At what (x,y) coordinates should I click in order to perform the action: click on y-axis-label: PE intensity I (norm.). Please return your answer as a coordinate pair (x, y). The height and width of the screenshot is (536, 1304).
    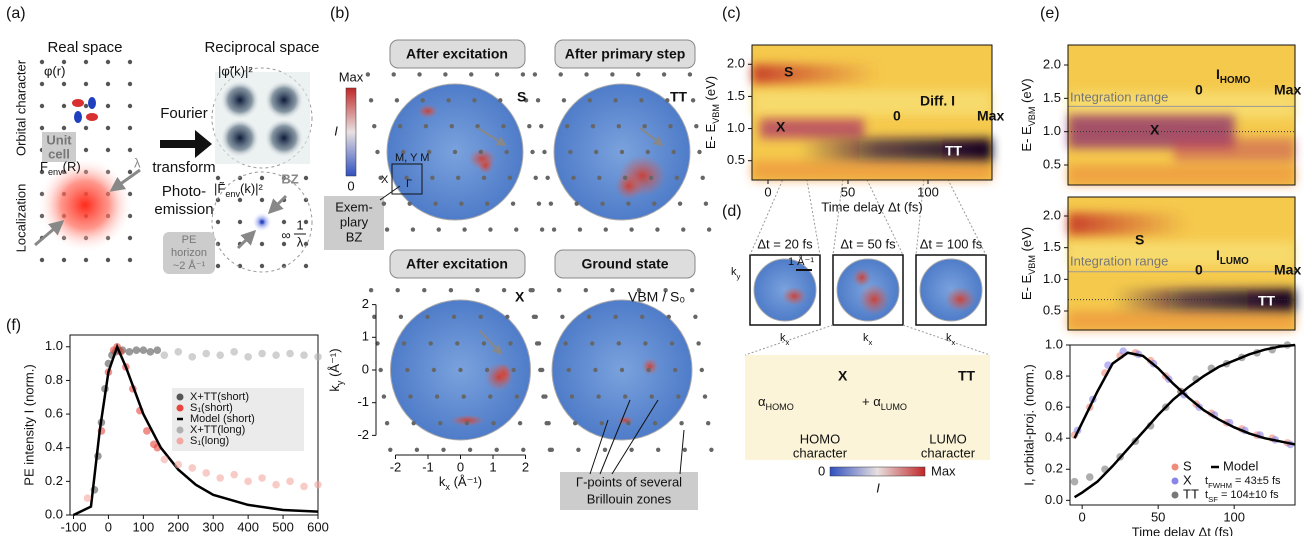
    Looking at the image, I should click on (28, 424).